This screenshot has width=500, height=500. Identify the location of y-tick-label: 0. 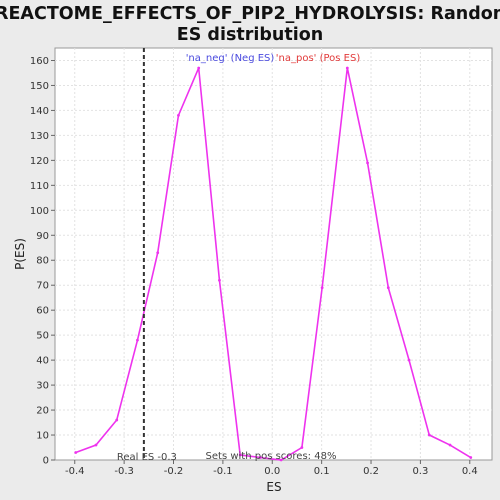
(46, 461).